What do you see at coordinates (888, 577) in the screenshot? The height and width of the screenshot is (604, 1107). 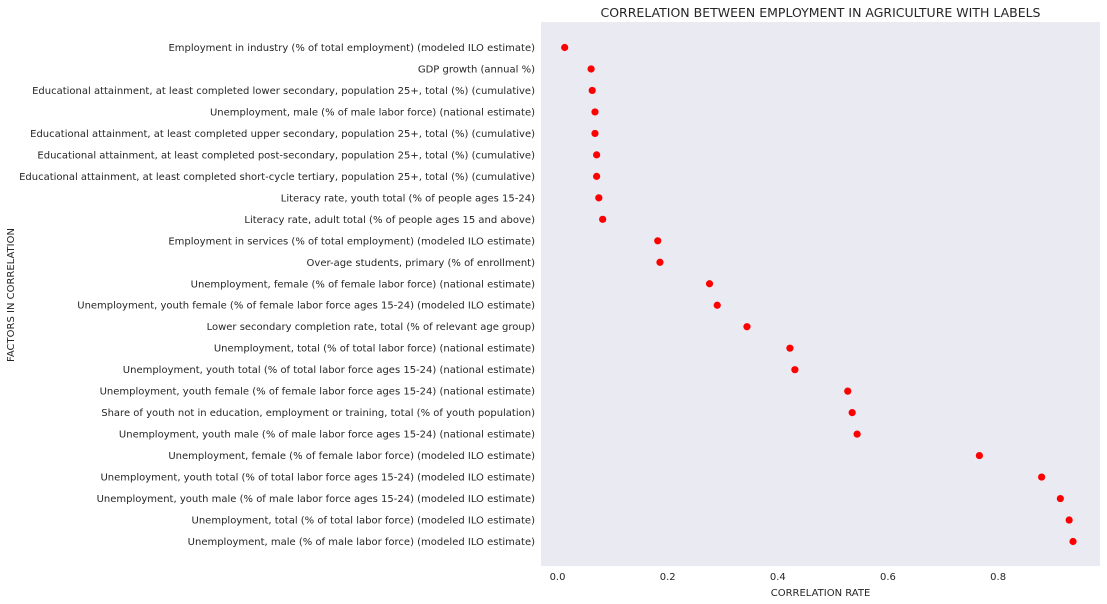 I see `x-tick-label: 0.6` at bounding box center [888, 577].